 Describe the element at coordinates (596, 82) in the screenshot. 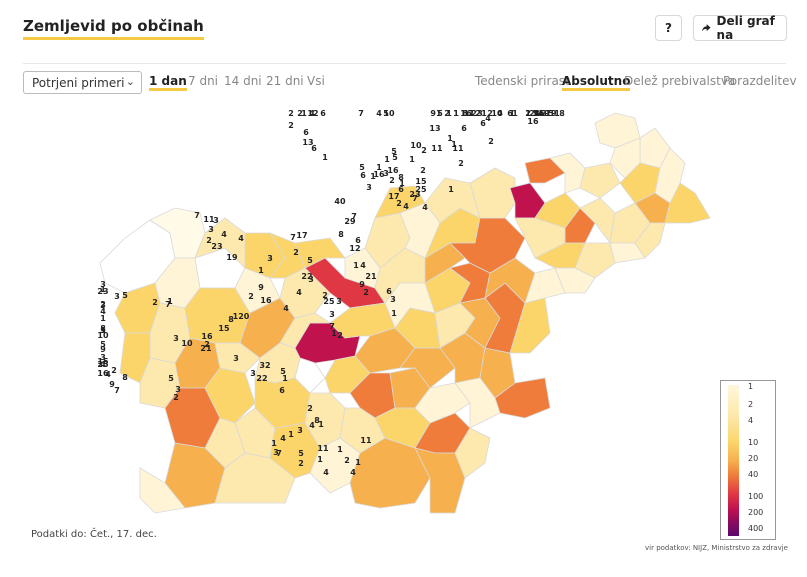

I see `tab-absolutno: Absolutno` at that location.